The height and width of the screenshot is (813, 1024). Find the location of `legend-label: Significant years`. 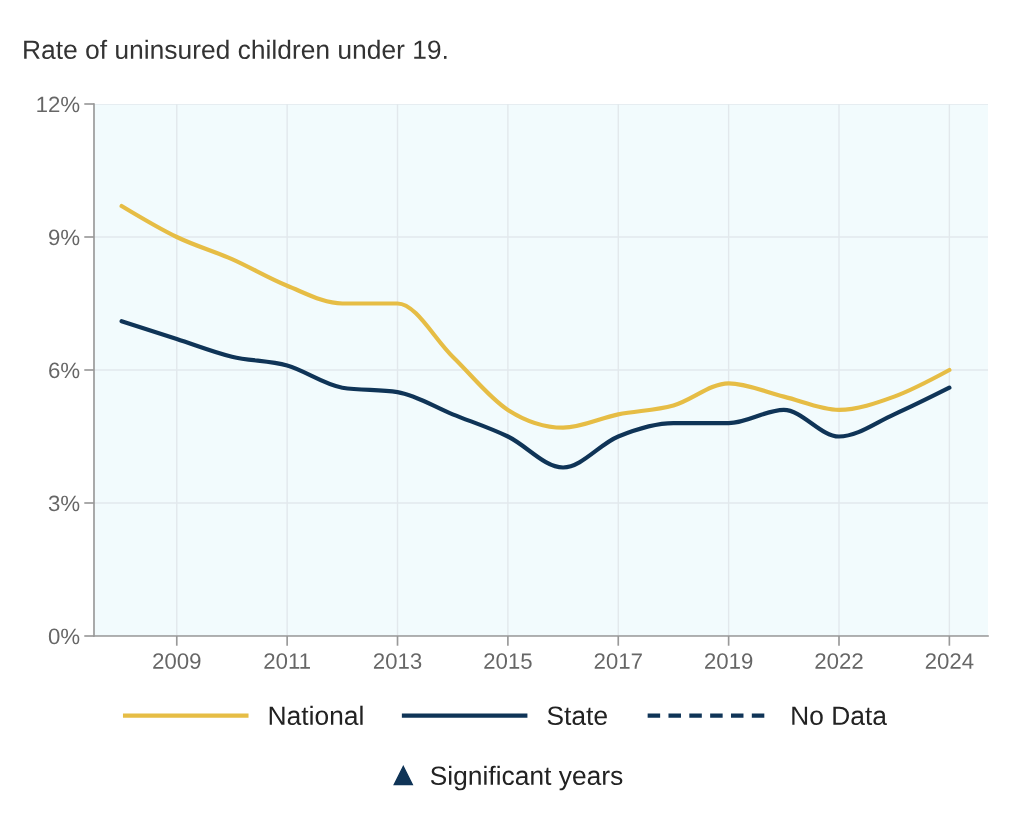

legend-label: Significant years is located at coordinates (526, 778).